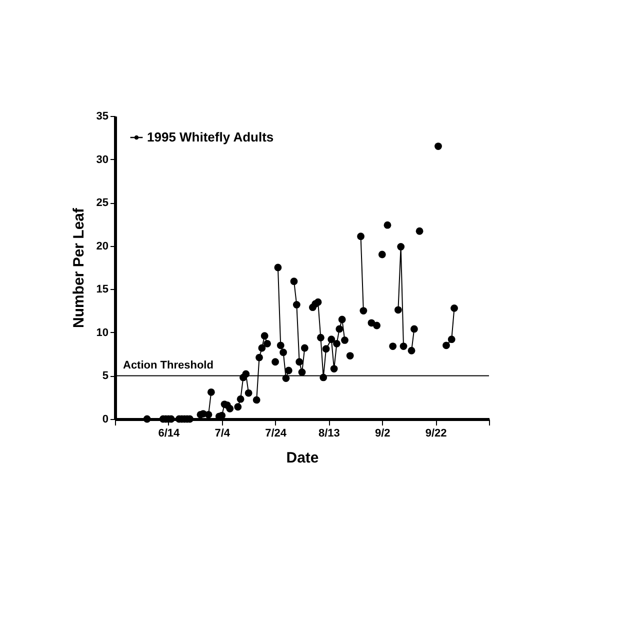  I want to click on x-axis-title: Date, so click(302, 458).